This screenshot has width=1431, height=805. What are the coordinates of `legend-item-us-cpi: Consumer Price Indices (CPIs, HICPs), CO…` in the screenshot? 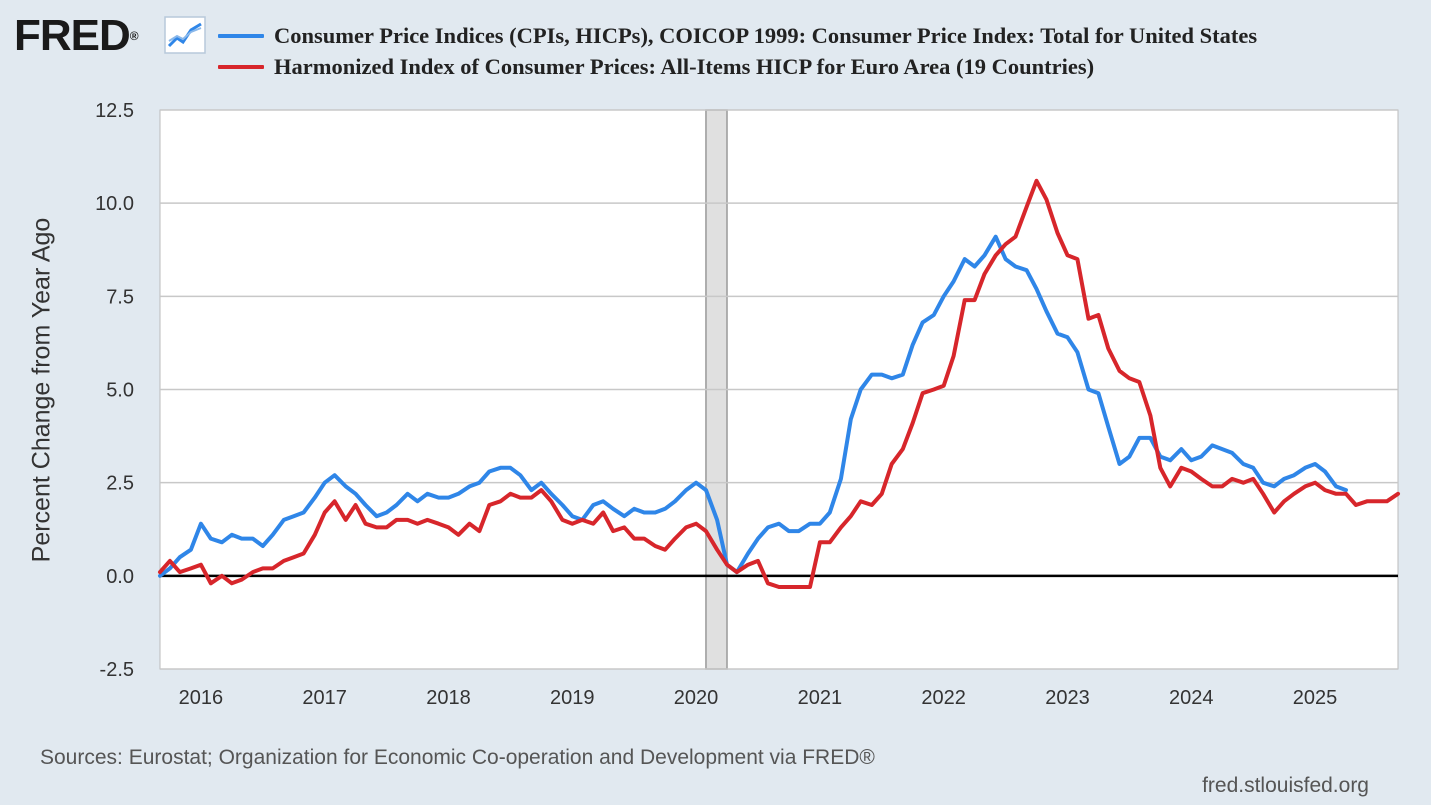 It's located at (737, 35).